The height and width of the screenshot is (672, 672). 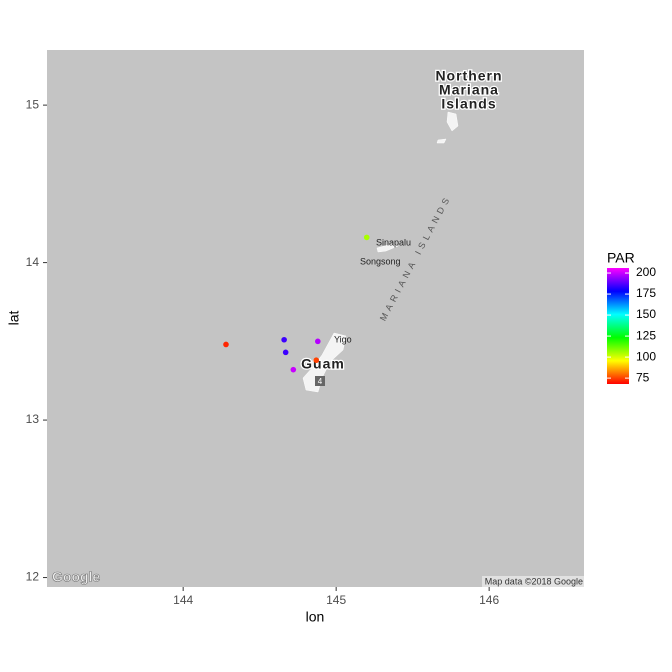 I want to click on map-label: Northern, so click(x=468, y=76).